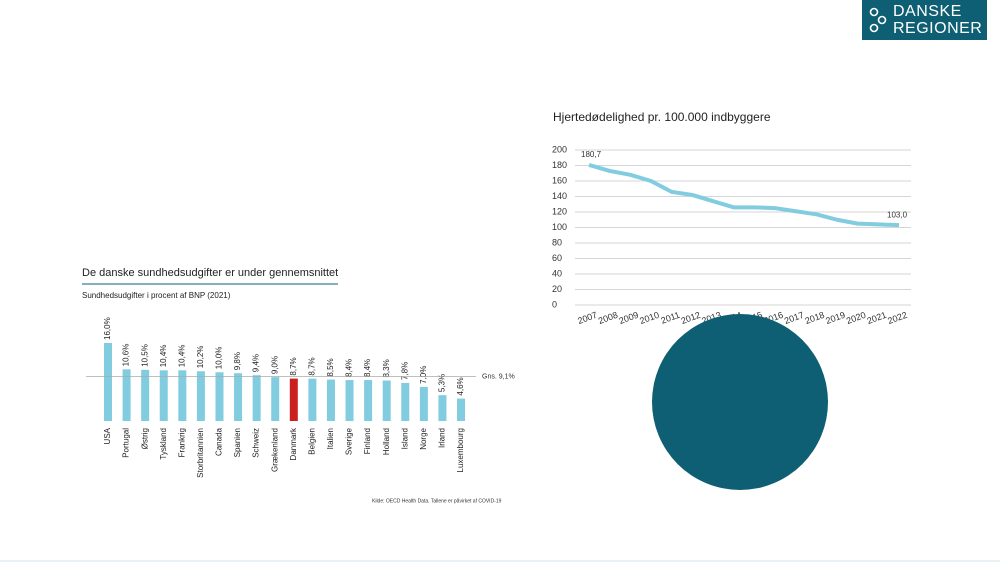 This screenshot has width=1000, height=563. What do you see at coordinates (237, 361) in the screenshot?
I see `value-label: 9,8%` at bounding box center [237, 361].